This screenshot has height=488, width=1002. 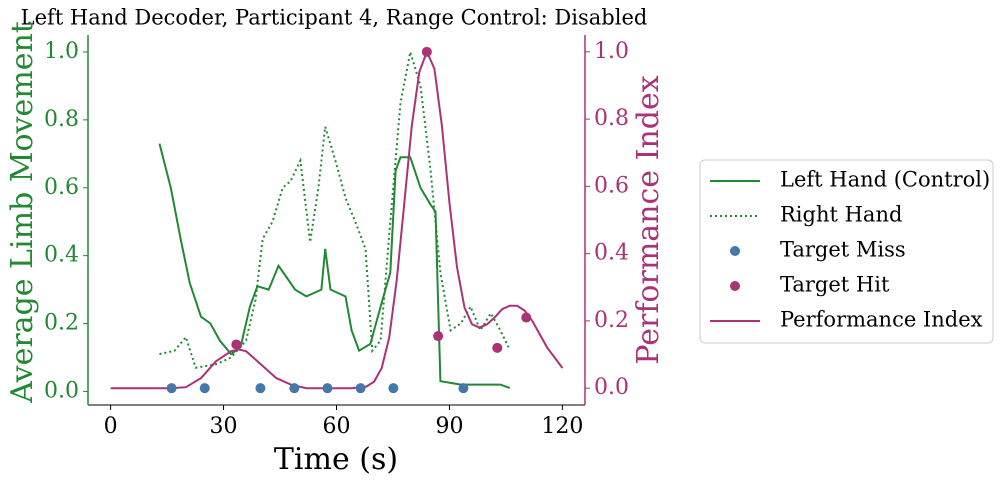 I want to click on y-axis-label: Average Limb Movement, so click(x=22, y=212).